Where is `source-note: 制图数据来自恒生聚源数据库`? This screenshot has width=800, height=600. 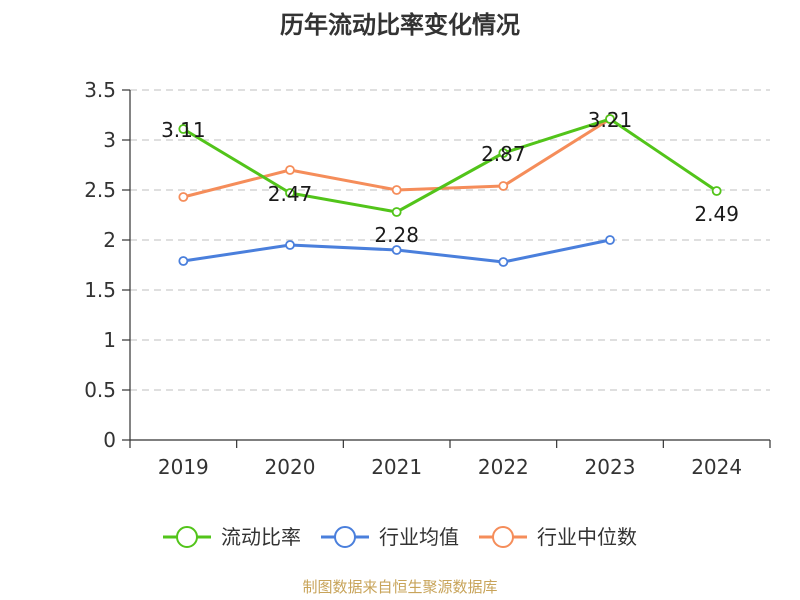
source-note: 制图数据来自恒生聚源数据库 is located at coordinates (399, 587).